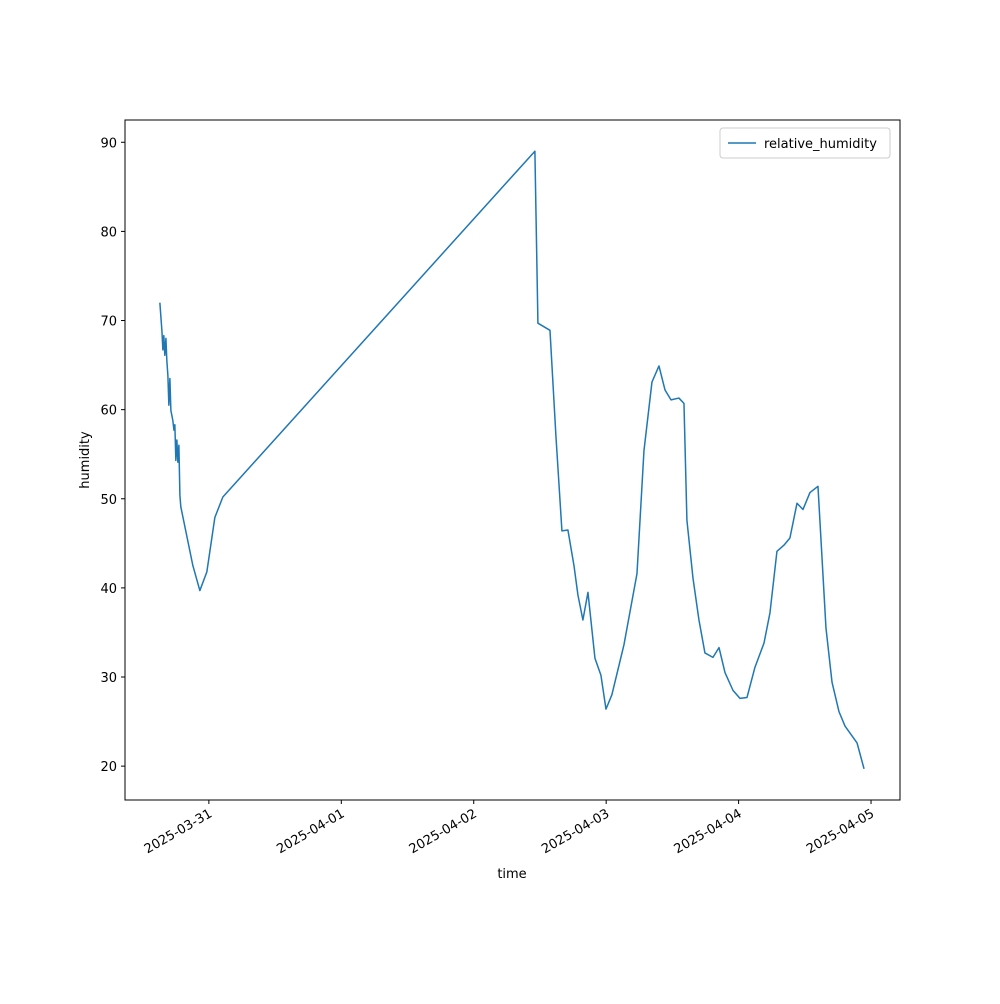 The width and height of the screenshot is (1000, 1004). I want to click on x-tick-label: 2025-04-02, so click(443, 831).